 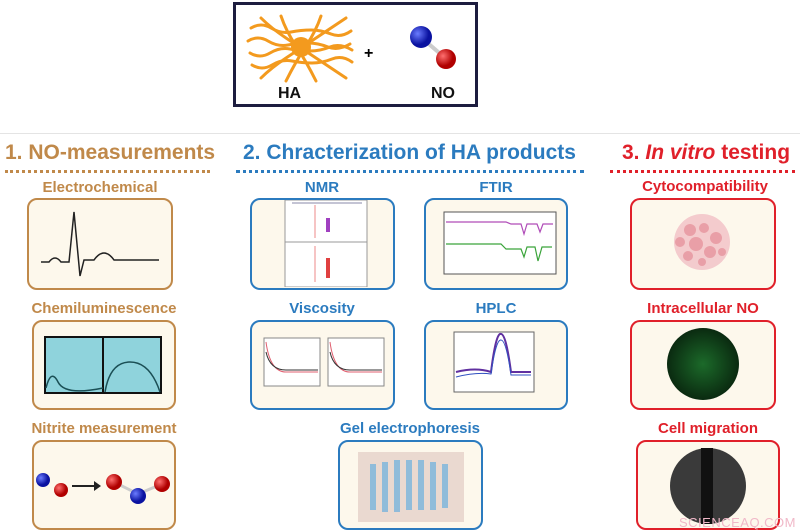 I want to click on ha-label: HA, so click(x=290, y=93).